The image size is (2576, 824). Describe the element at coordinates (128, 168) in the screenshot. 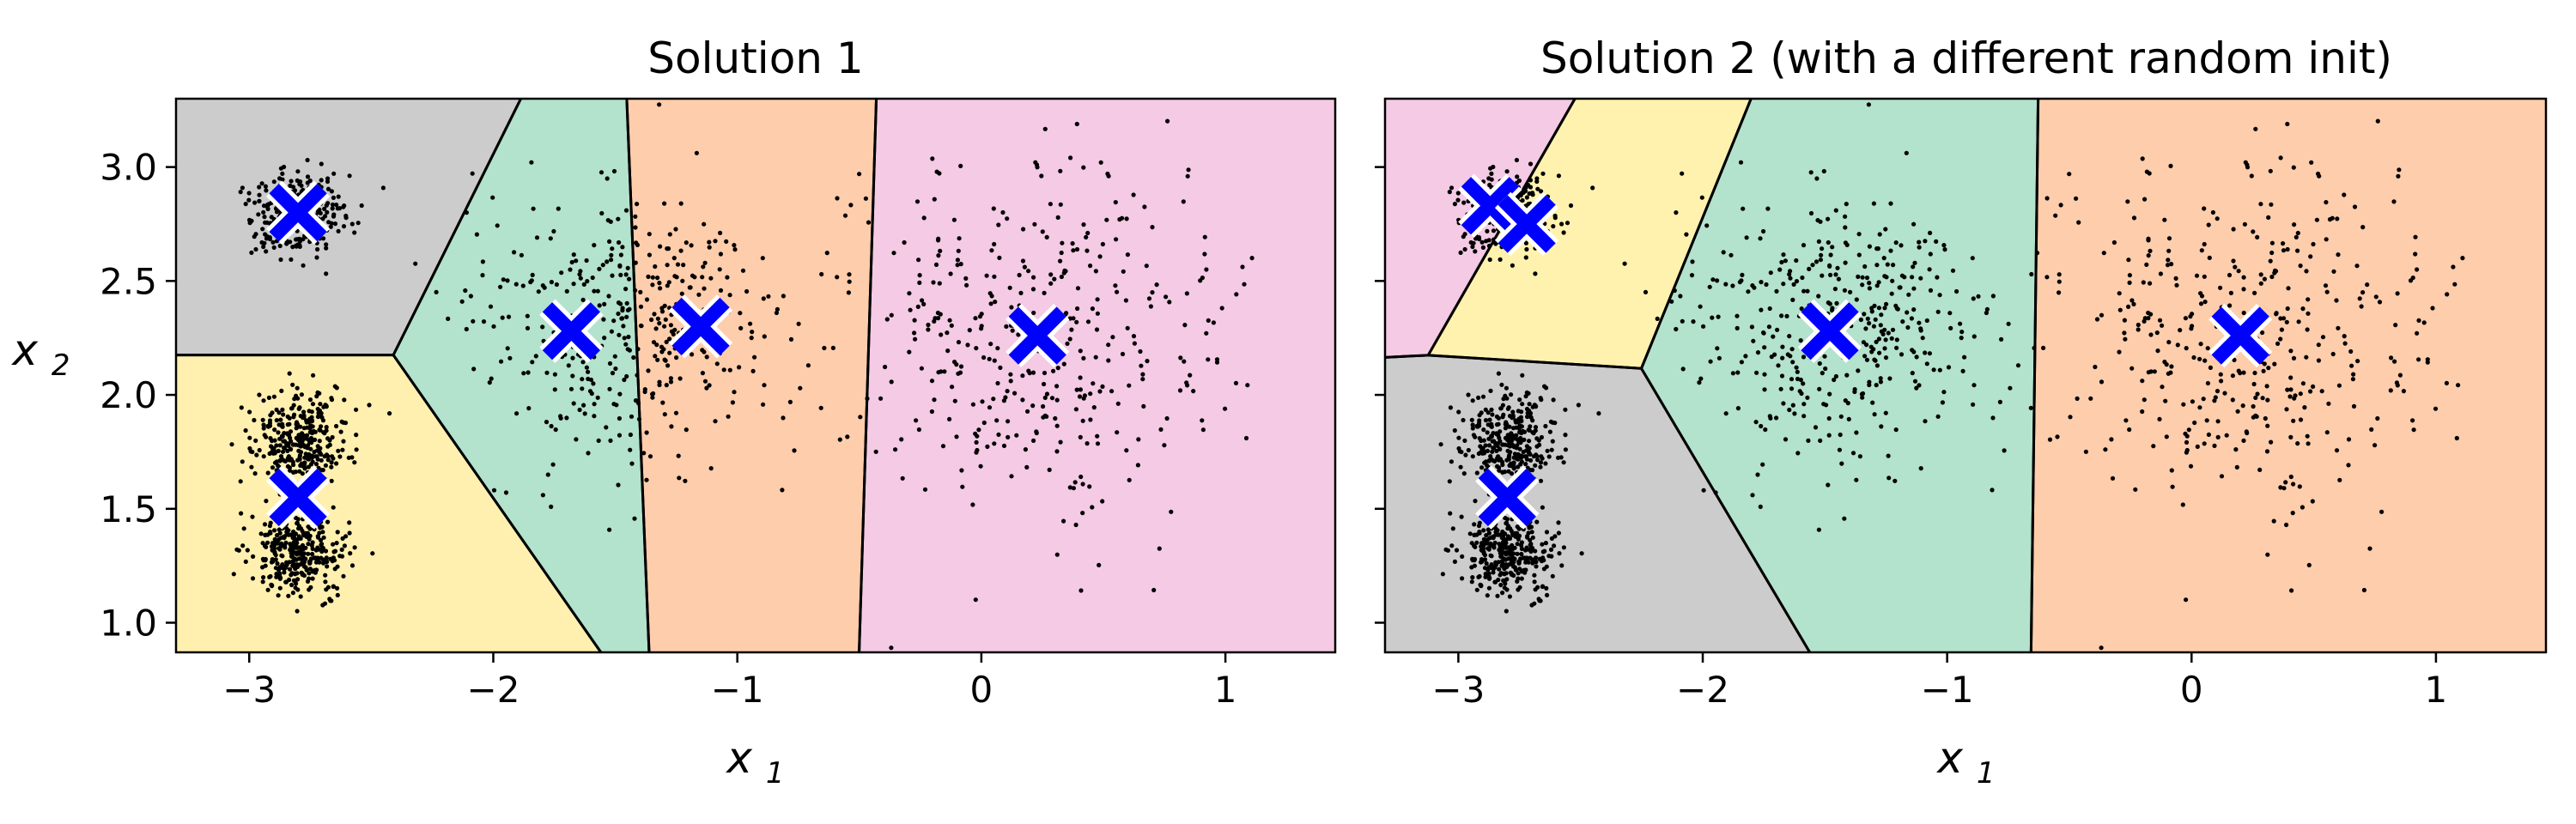

I see `y-tick-label: 3.0` at that location.